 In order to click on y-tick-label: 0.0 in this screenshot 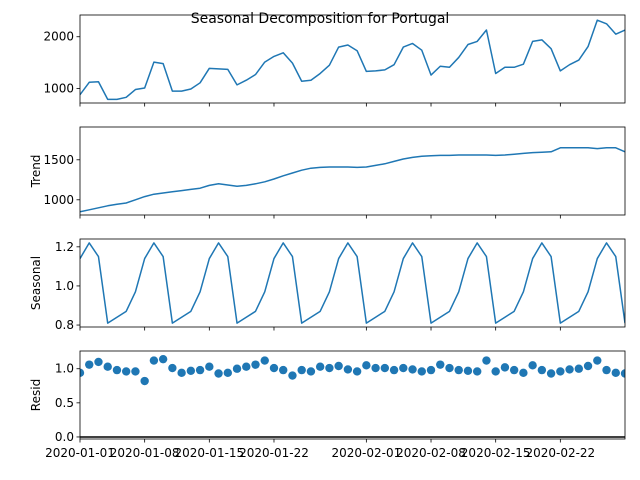, I will do `click(64, 437)`.